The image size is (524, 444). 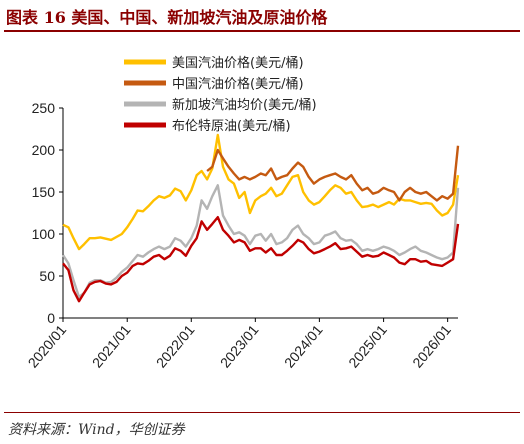 I want to click on title-rule, so click(x=262, y=31).